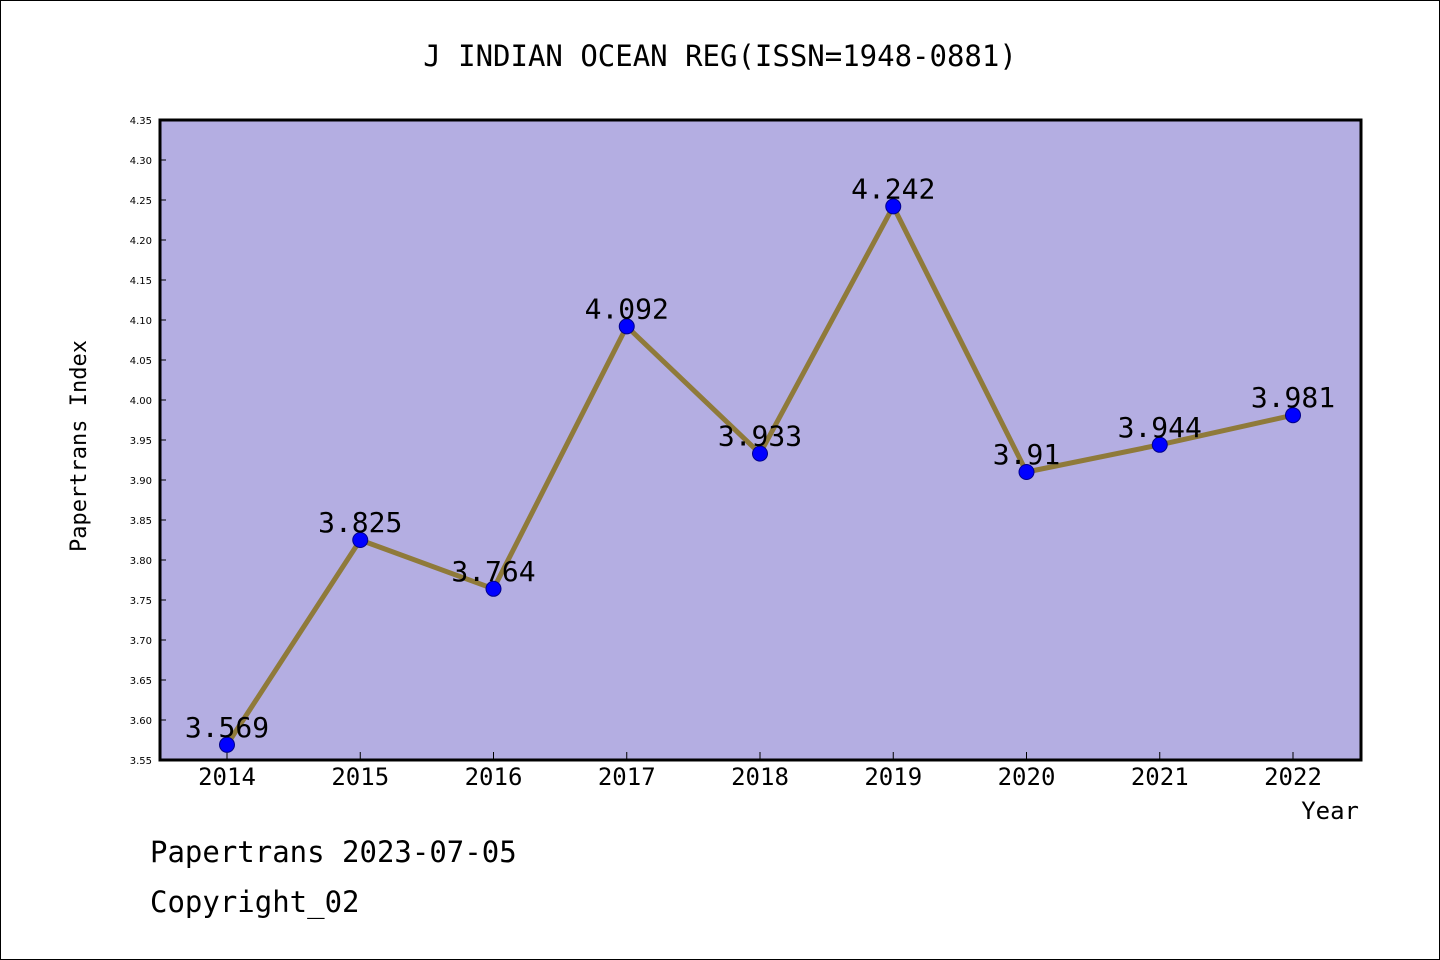 The width and height of the screenshot is (1440, 960). Describe the element at coordinates (720, 56) in the screenshot. I see `chart-title: J INDIAN OCEAN REG(ISSN=1948-0881)` at that location.